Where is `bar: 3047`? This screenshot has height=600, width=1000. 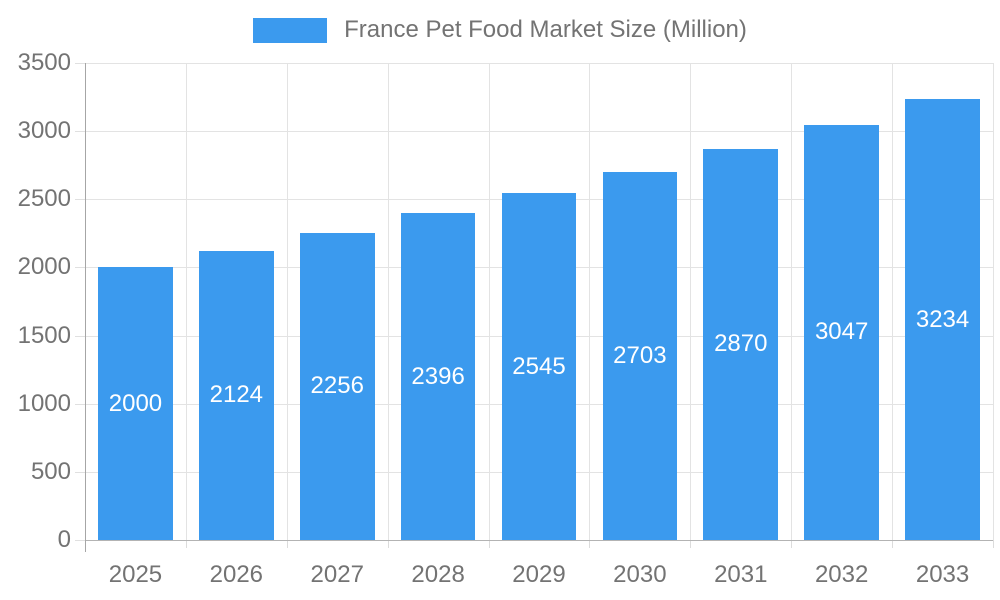 bar: 3047 is located at coordinates (841, 332).